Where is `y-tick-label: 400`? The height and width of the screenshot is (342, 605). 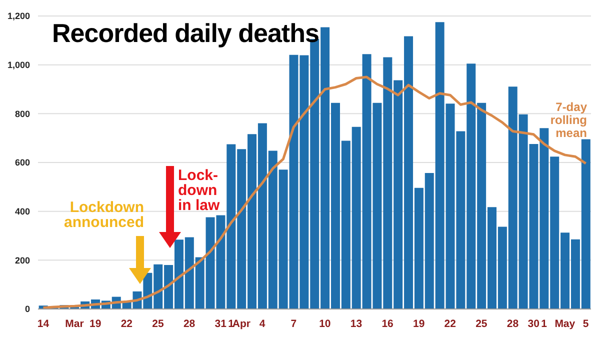
y-tick-label: 400 is located at coordinates (22, 211).